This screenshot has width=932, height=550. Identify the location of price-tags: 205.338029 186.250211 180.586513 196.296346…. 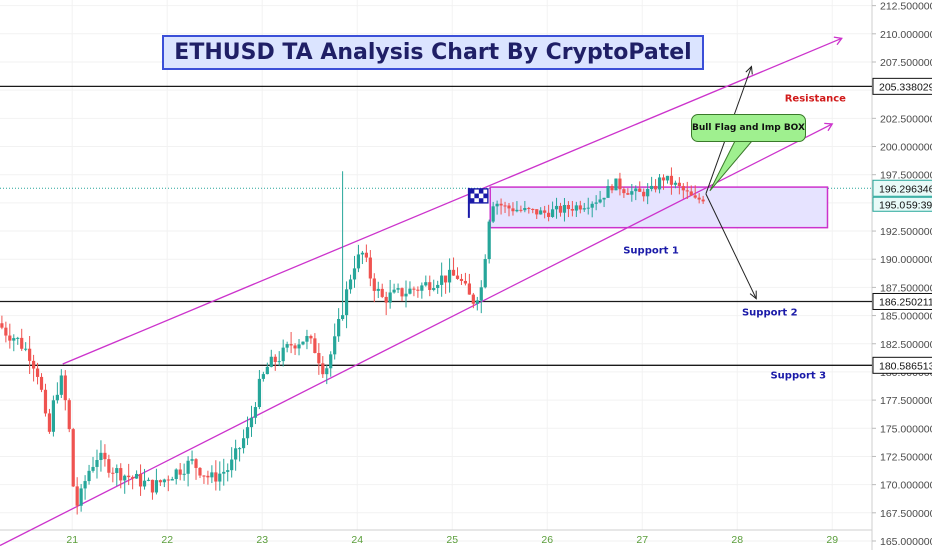
(902, 225).